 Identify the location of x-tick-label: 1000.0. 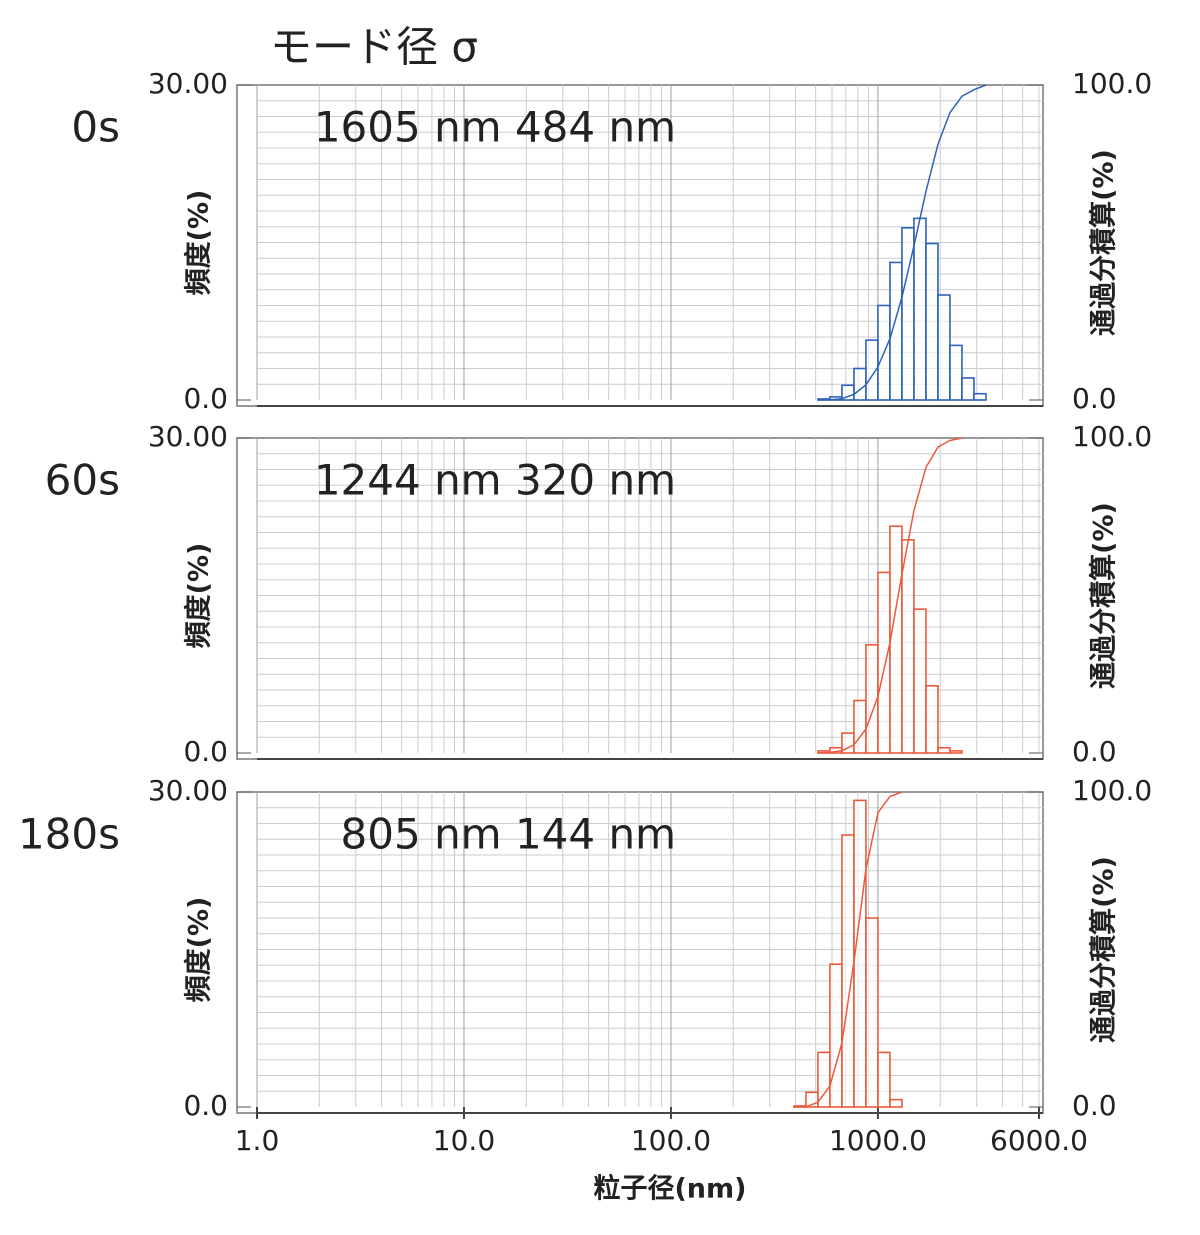
(878, 1140).